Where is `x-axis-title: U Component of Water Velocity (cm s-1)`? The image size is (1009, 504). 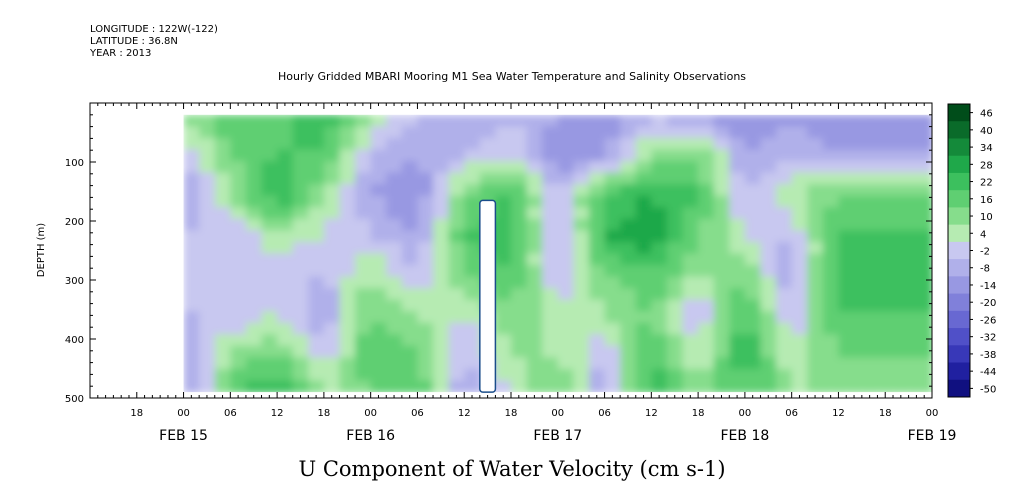
x-axis-title: U Component of Water Velocity (cm s-1) is located at coordinates (511, 469).